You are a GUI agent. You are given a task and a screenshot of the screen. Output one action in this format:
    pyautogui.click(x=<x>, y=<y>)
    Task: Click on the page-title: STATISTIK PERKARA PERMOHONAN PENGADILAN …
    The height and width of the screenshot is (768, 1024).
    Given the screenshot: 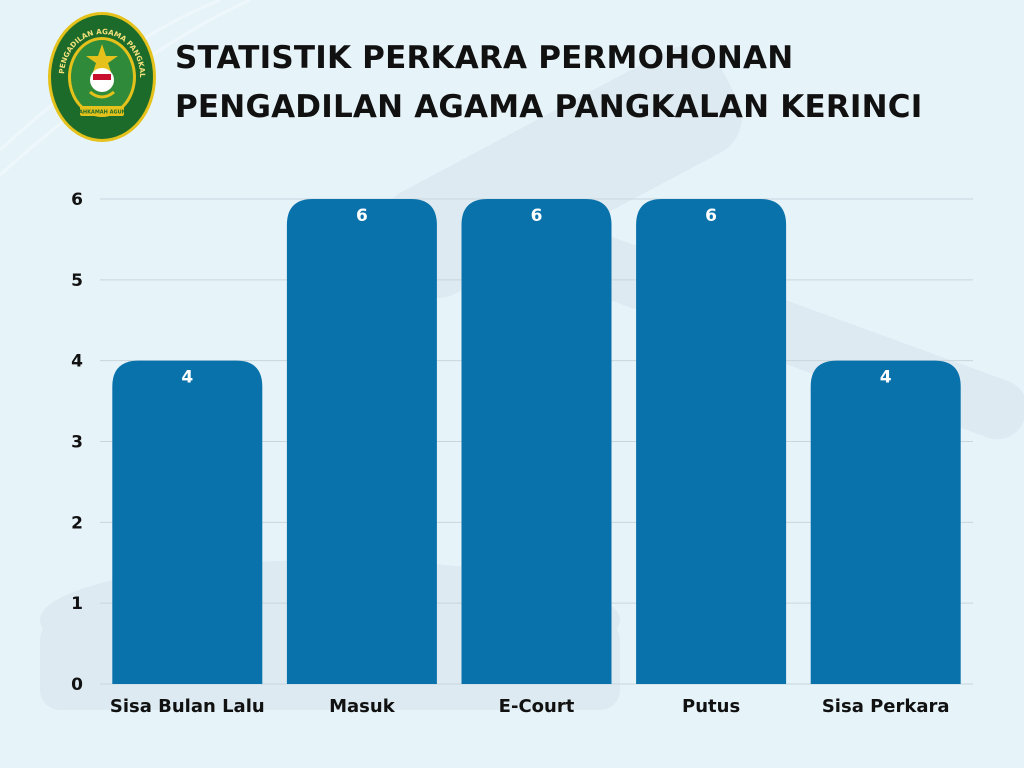 What is the action you would take?
    pyautogui.click(x=548, y=83)
    